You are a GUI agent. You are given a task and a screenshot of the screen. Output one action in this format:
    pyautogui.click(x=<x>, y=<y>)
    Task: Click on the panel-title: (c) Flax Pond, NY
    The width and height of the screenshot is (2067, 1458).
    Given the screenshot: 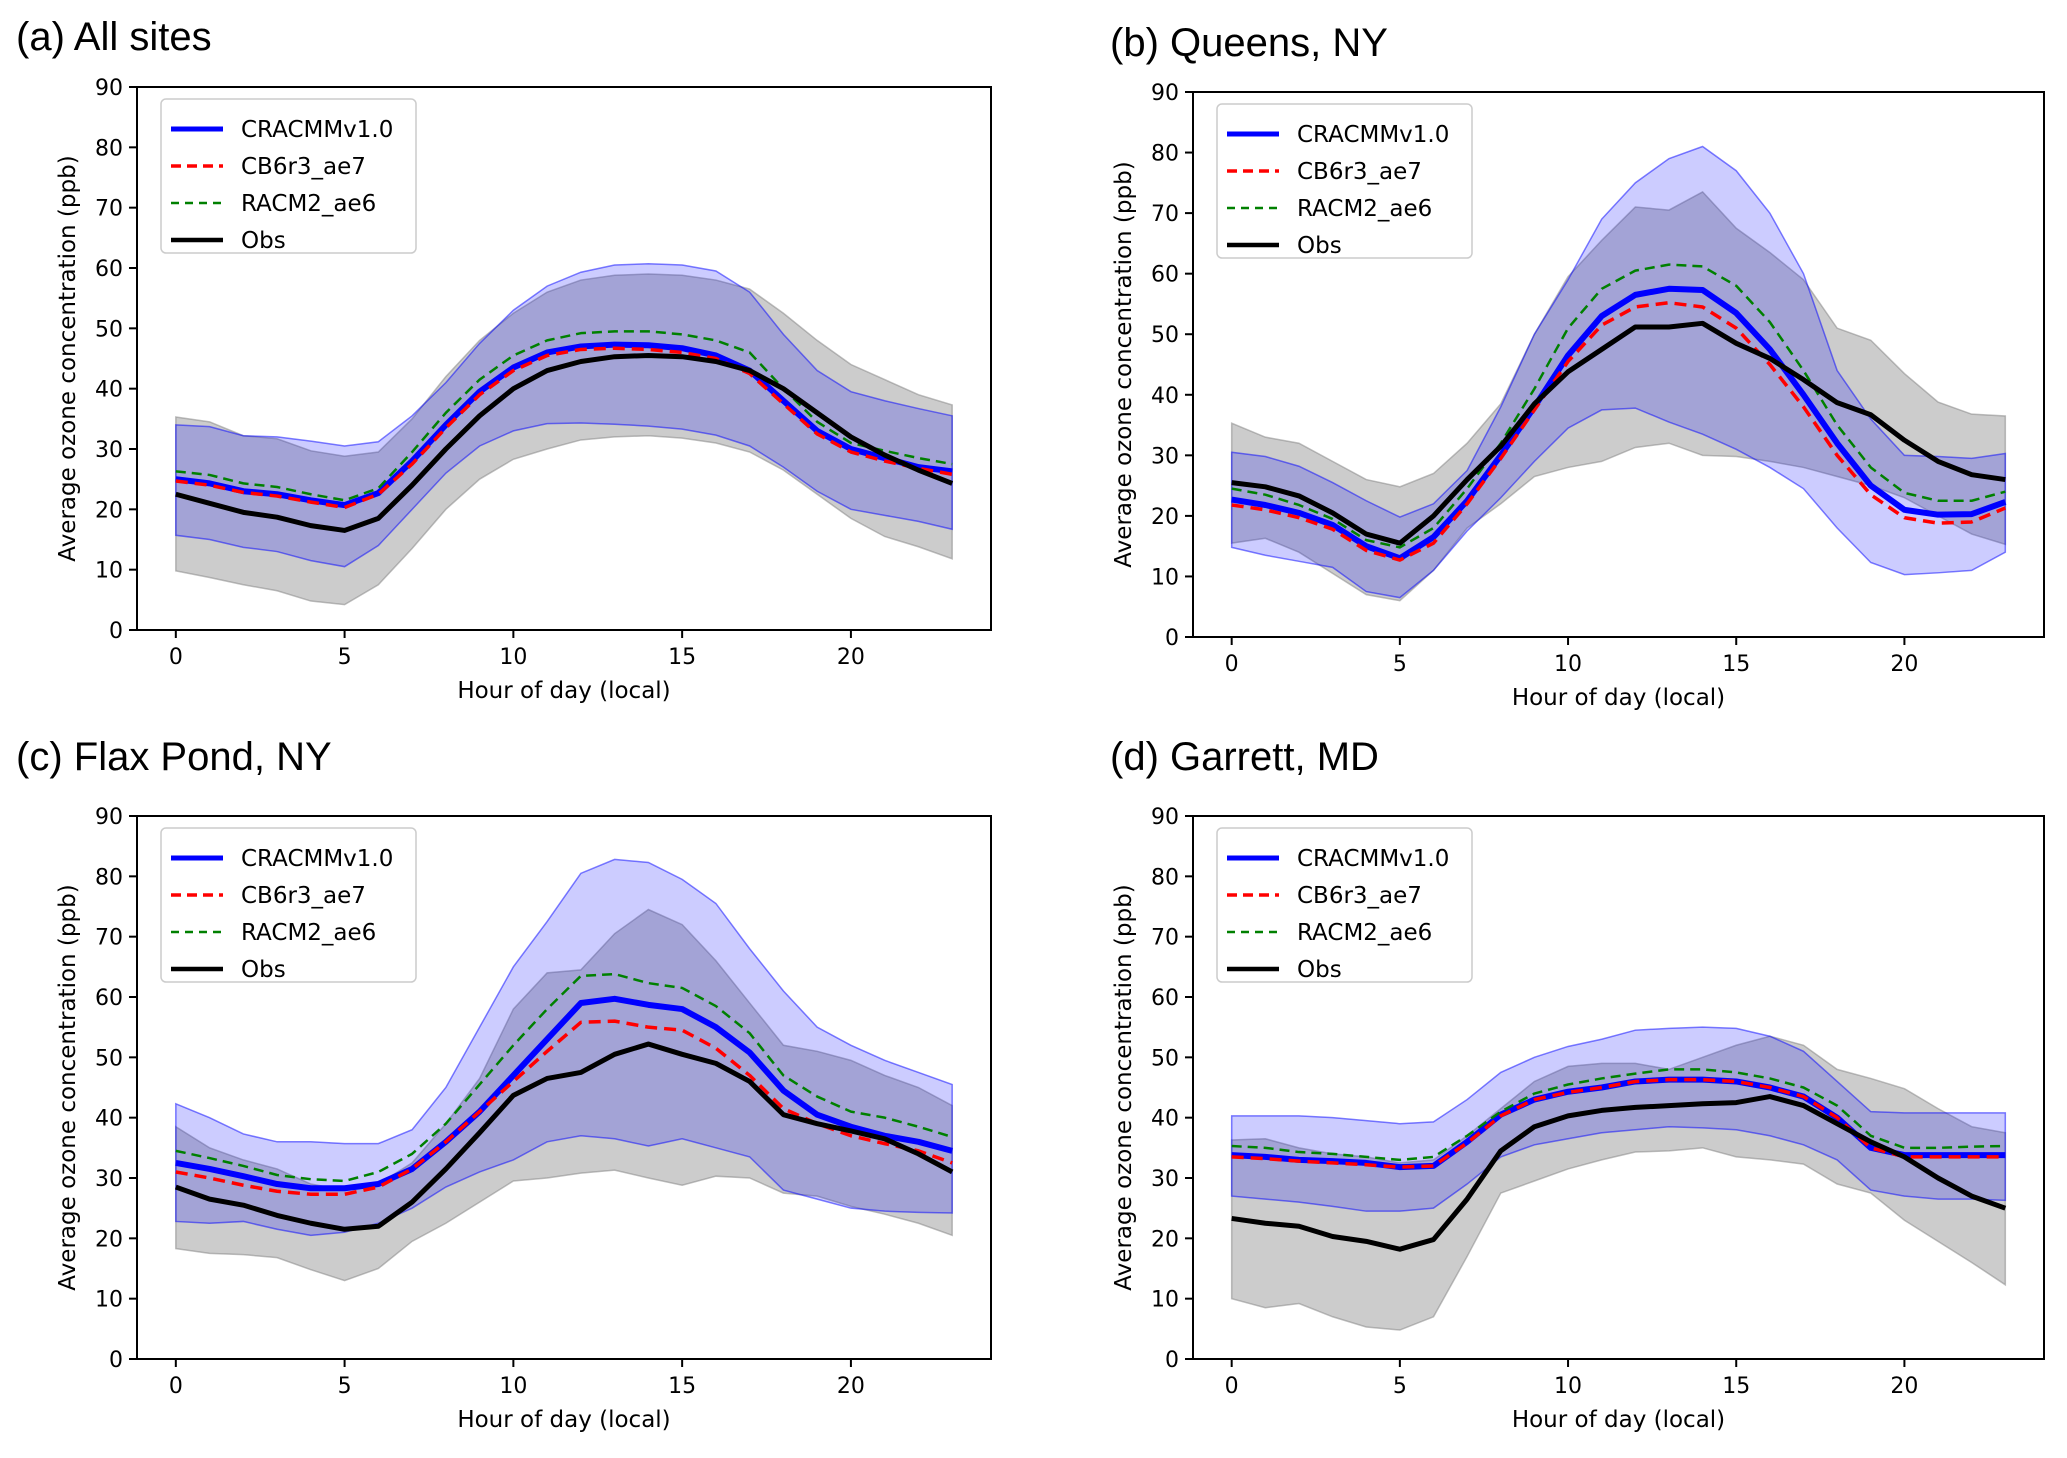 What is the action you would take?
    pyautogui.click(x=174, y=757)
    